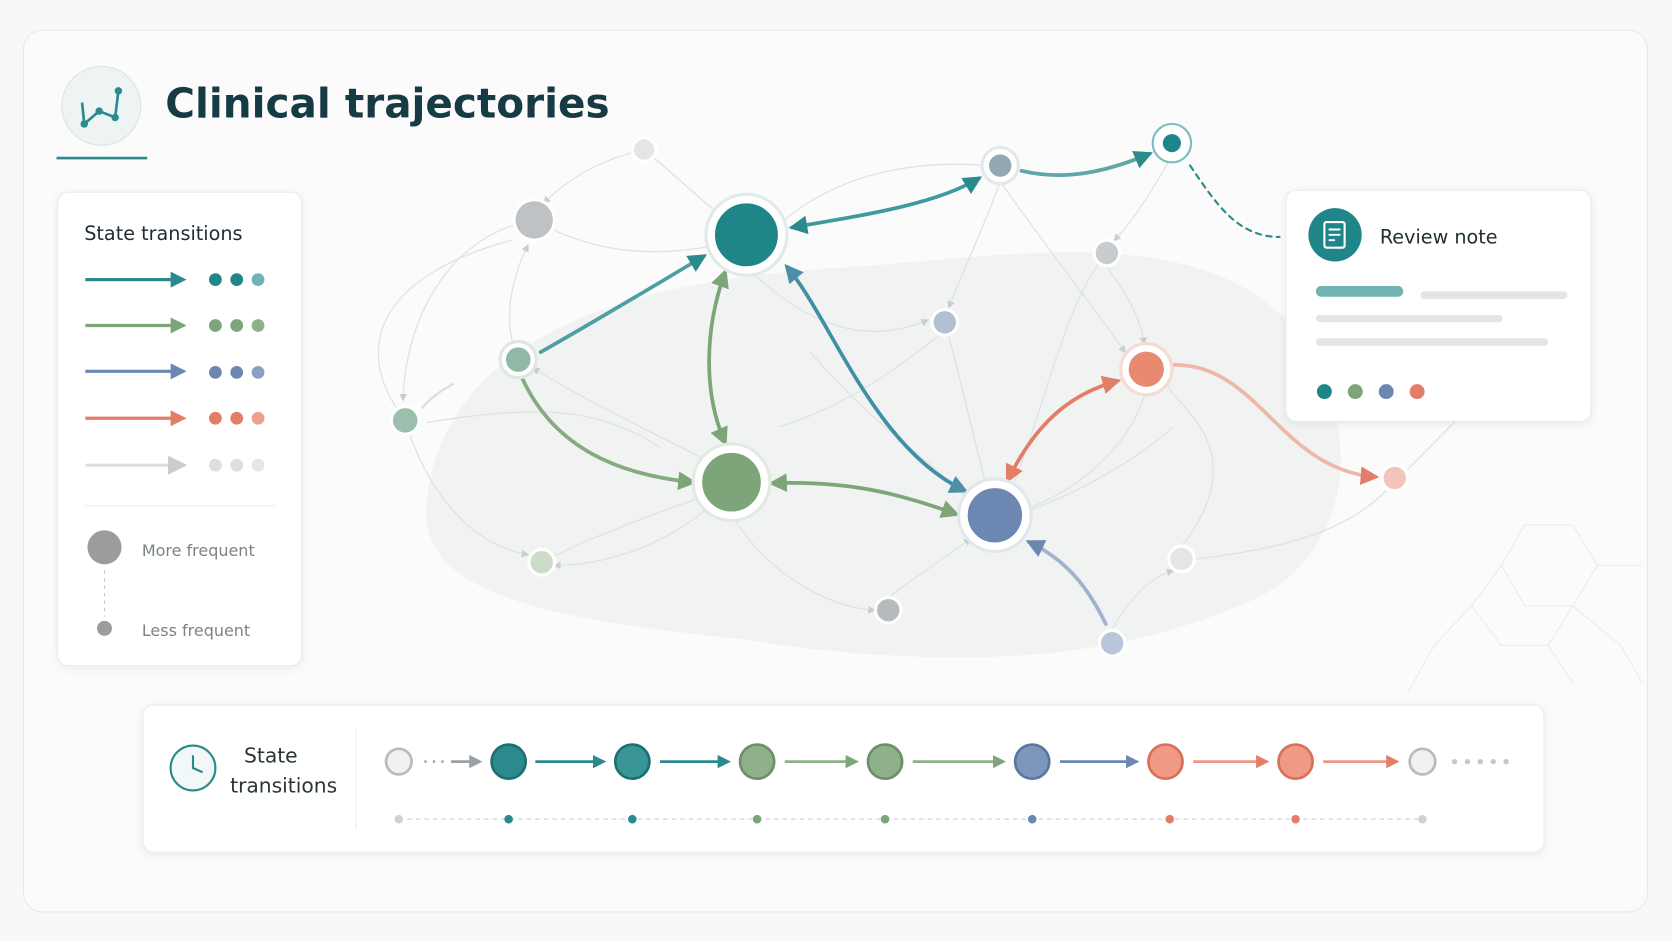 This screenshot has width=1672, height=941. I want to click on review-icon-lines, so click(1334, 235).